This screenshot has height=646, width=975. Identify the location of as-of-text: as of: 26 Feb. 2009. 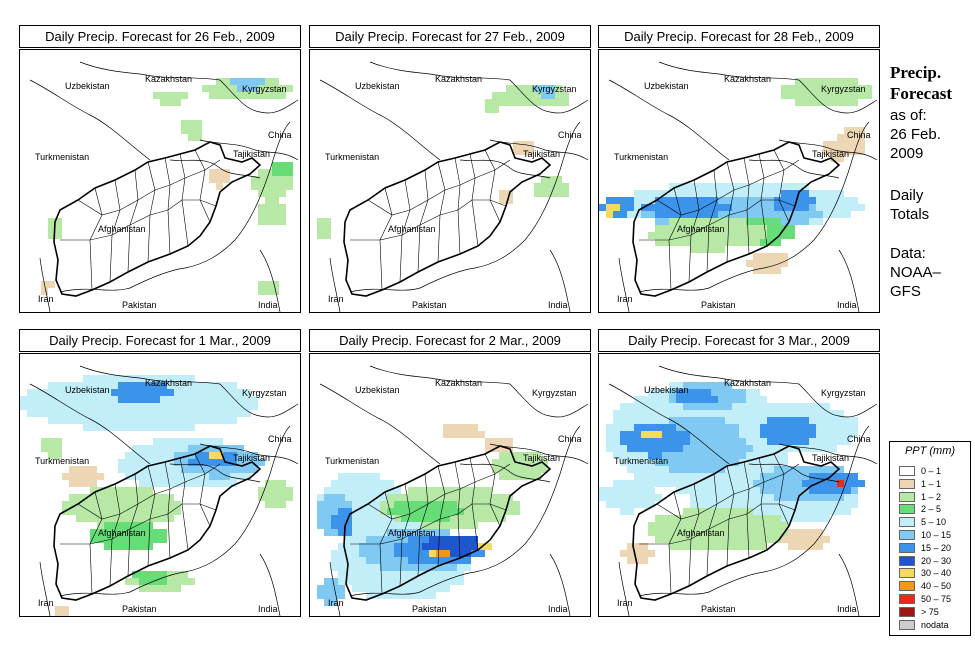
(931, 134).